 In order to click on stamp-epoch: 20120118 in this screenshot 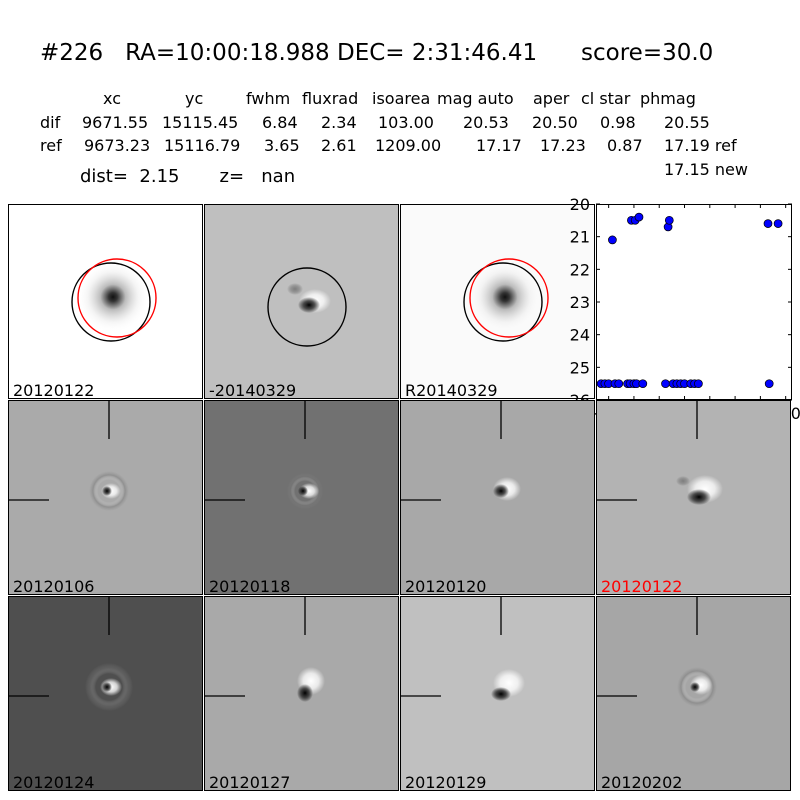, I will do `click(301, 497)`.